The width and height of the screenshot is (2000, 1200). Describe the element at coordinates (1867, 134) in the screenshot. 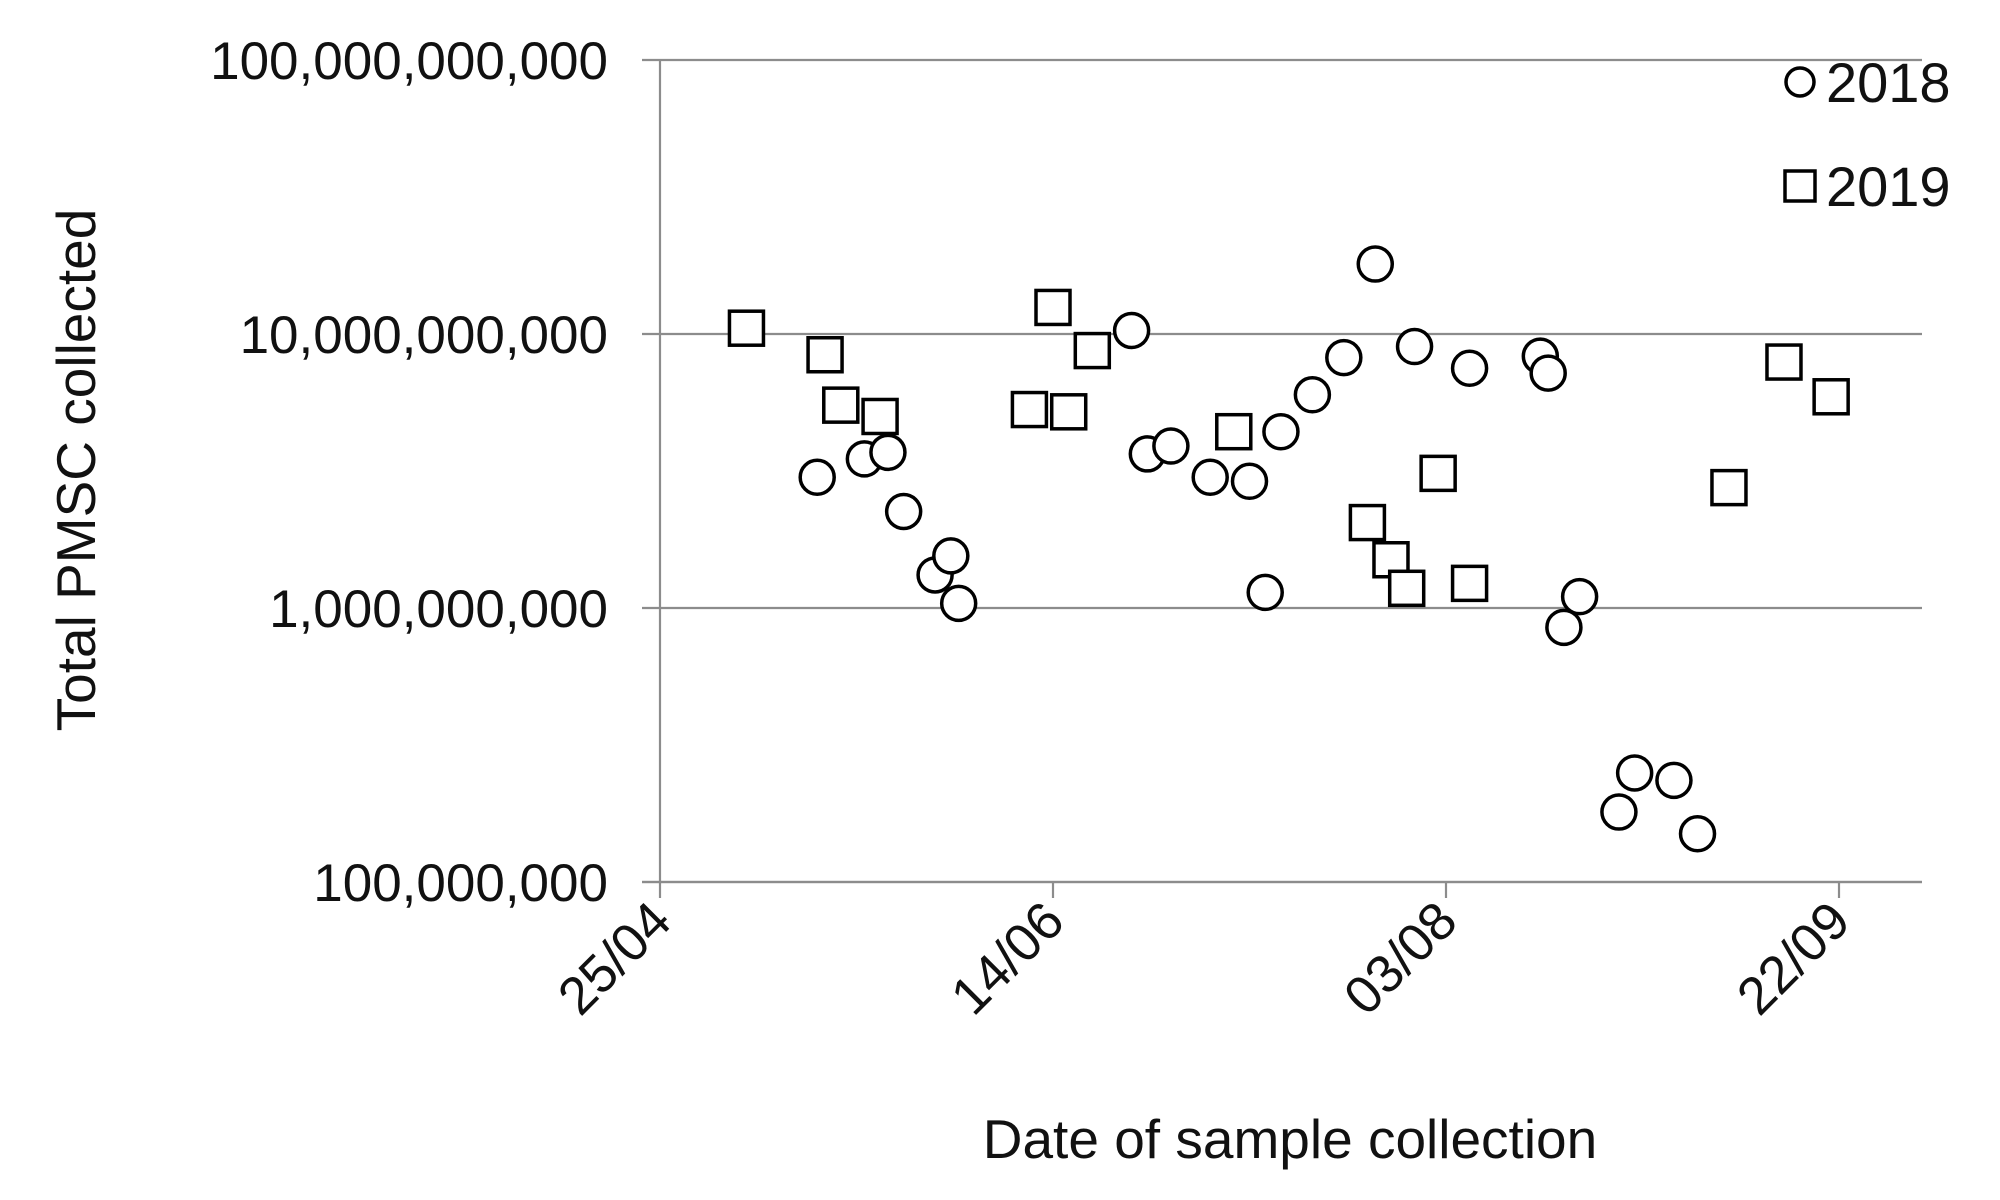

I see `legend: 2018 2019` at that location.